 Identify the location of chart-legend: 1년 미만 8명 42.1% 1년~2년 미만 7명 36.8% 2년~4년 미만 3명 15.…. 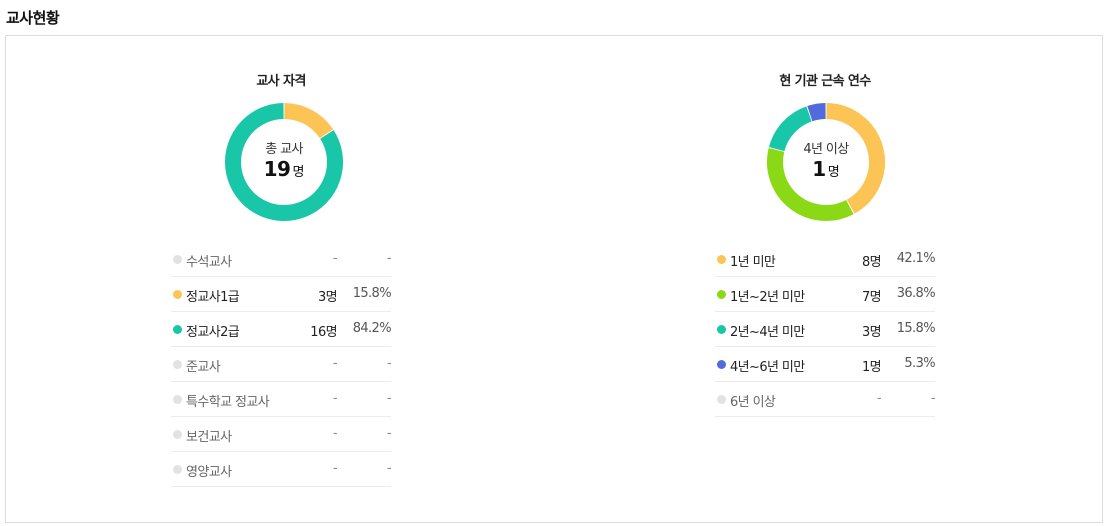
(825, 329).